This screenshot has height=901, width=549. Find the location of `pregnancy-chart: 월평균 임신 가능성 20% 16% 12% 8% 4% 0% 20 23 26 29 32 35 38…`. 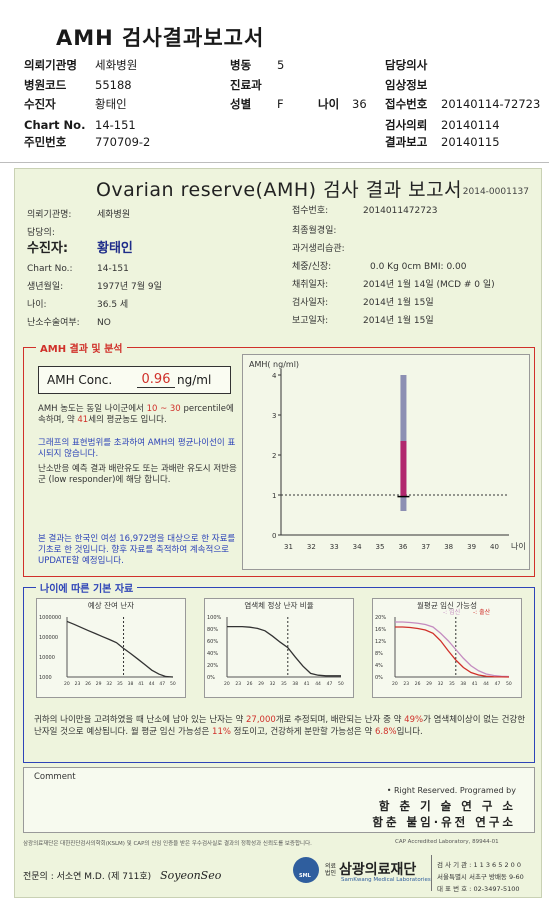

pregnancy-chart: 월평균 임신 가능성 20% 16% 12% 8% 4% 0% 20 23 26 29 32 35 38… is located at coordinates (447, 648).